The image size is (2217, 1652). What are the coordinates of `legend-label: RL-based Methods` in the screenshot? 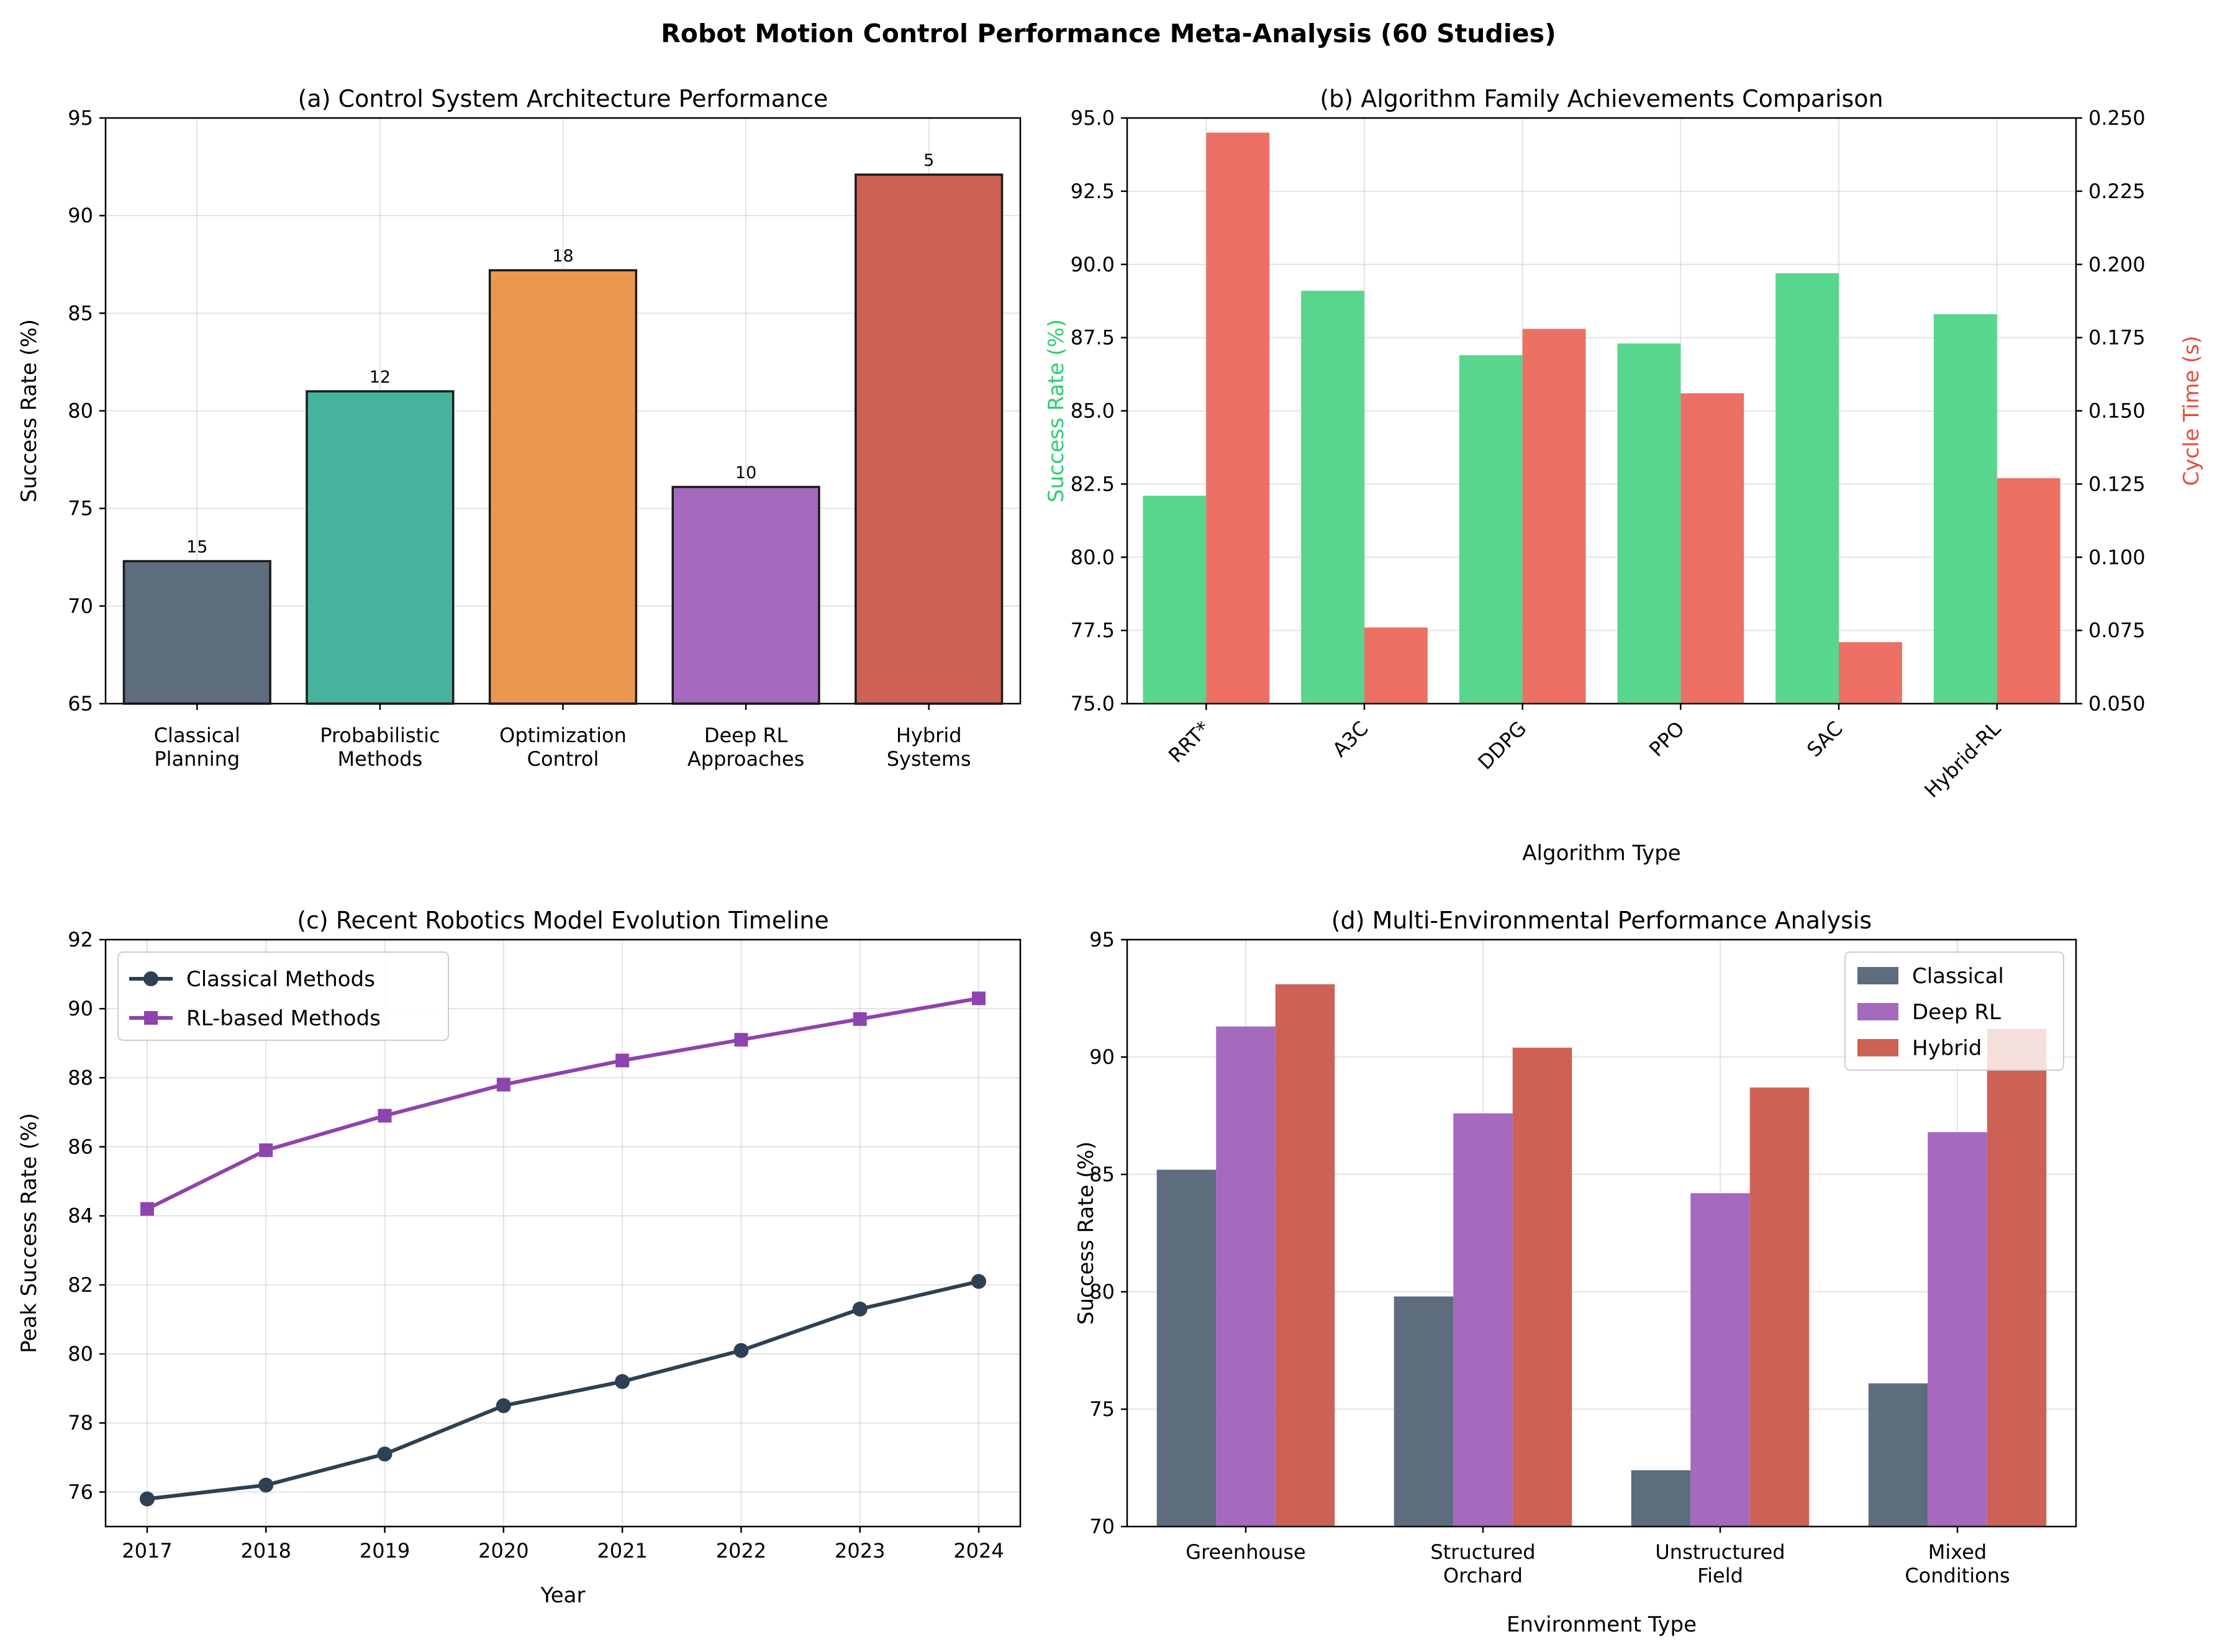 It's located at (283, 1018).